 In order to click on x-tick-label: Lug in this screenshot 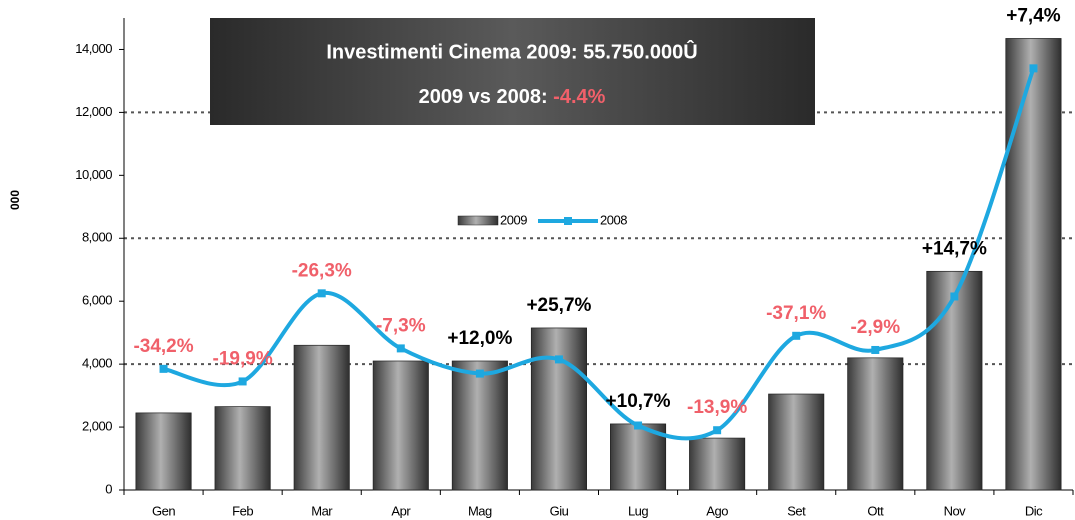, I will do `click(638, 510)`.